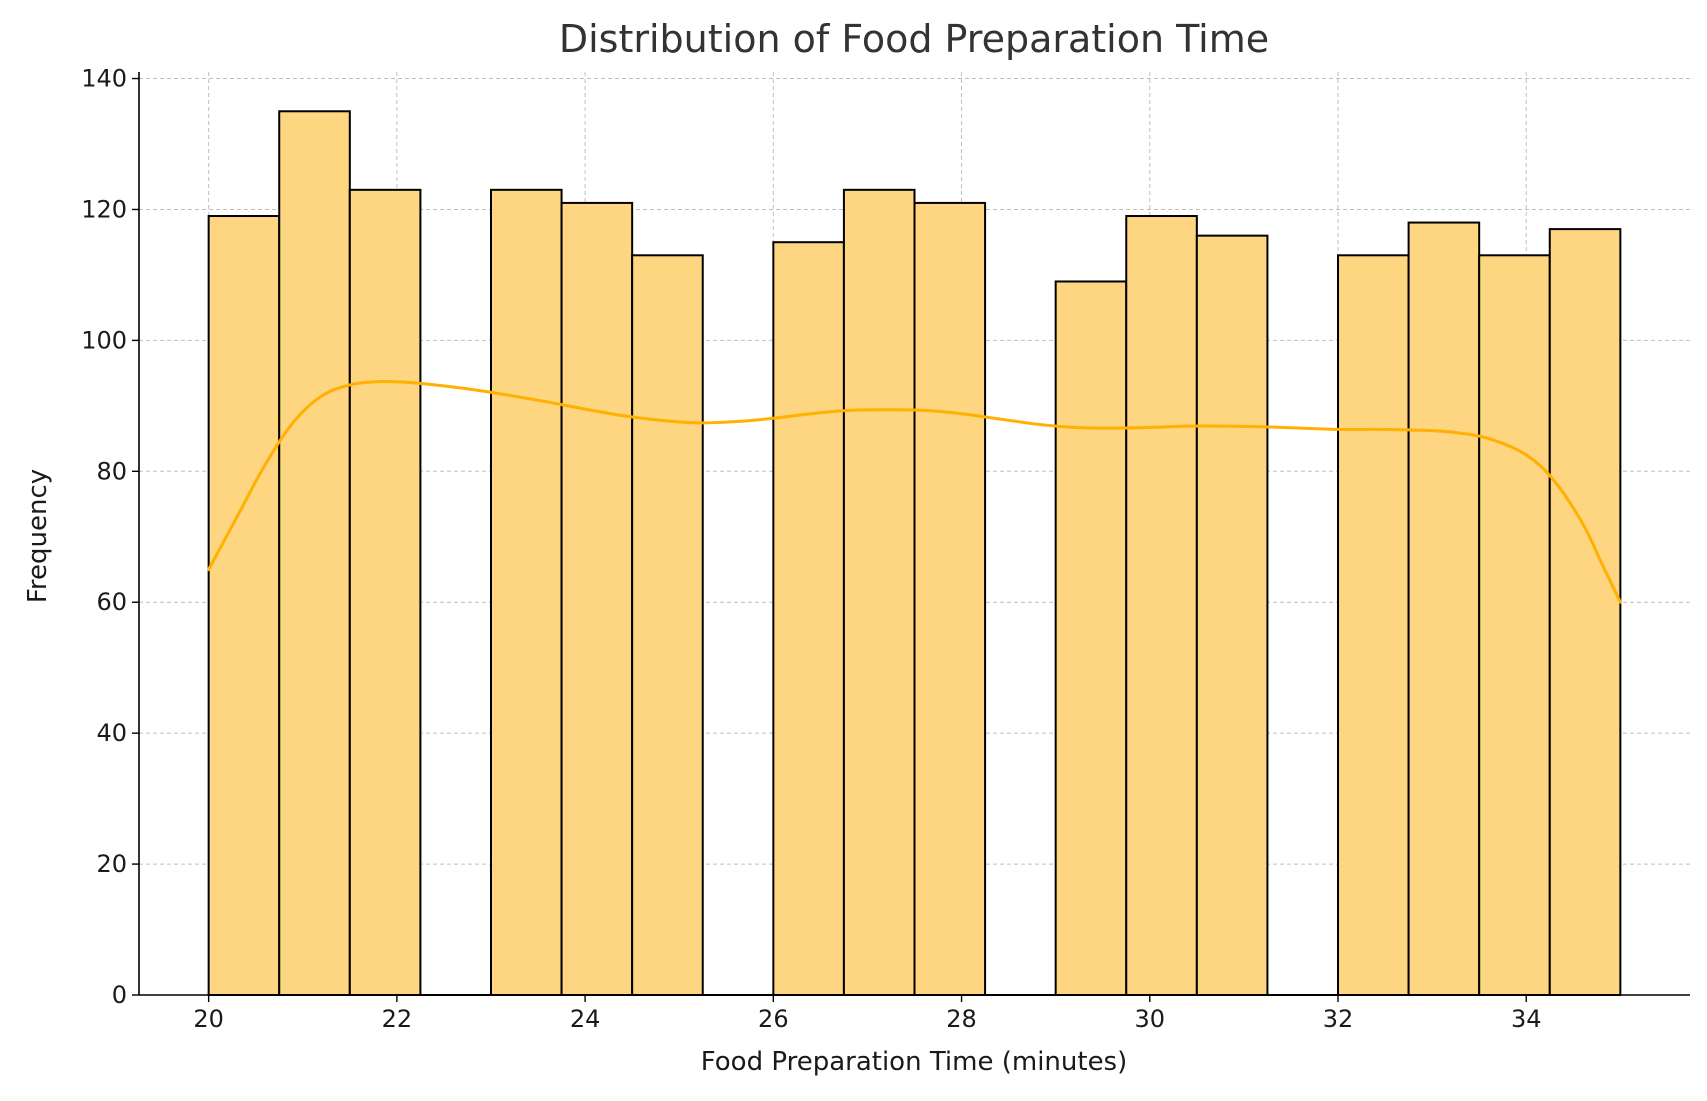 The image size is (1707, 1101). What do you see at coordinates (104, 79) in the screenshot?
I see `y-tick-label: 140` at bounding box center [104, 79].